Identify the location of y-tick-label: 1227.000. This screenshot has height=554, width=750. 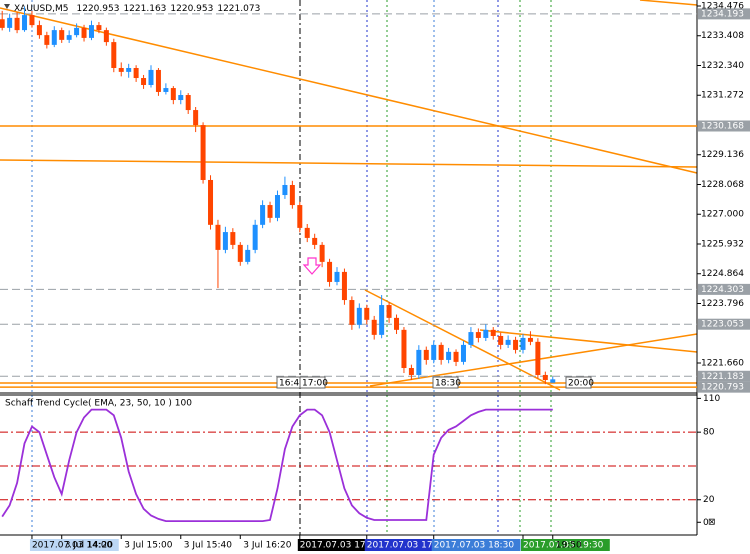
(722, 215).